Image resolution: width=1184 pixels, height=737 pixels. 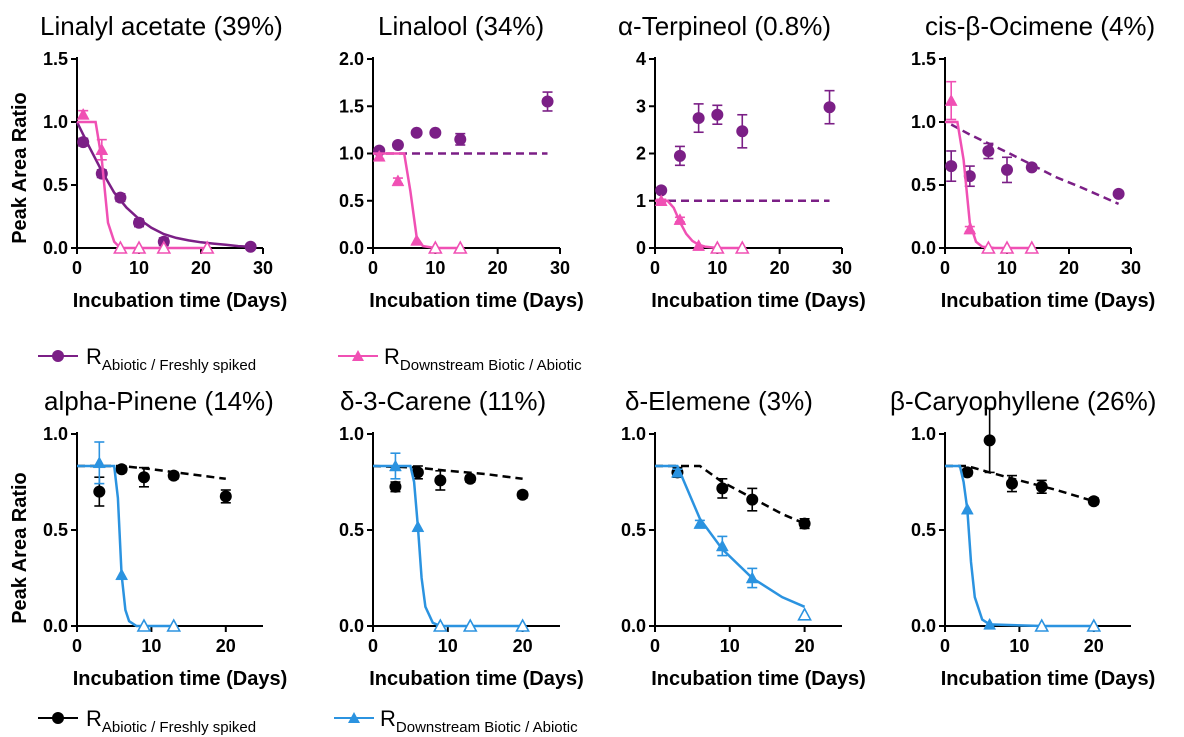 I want to click on y-tick-label: 1.5, so click(x=55, y=59).